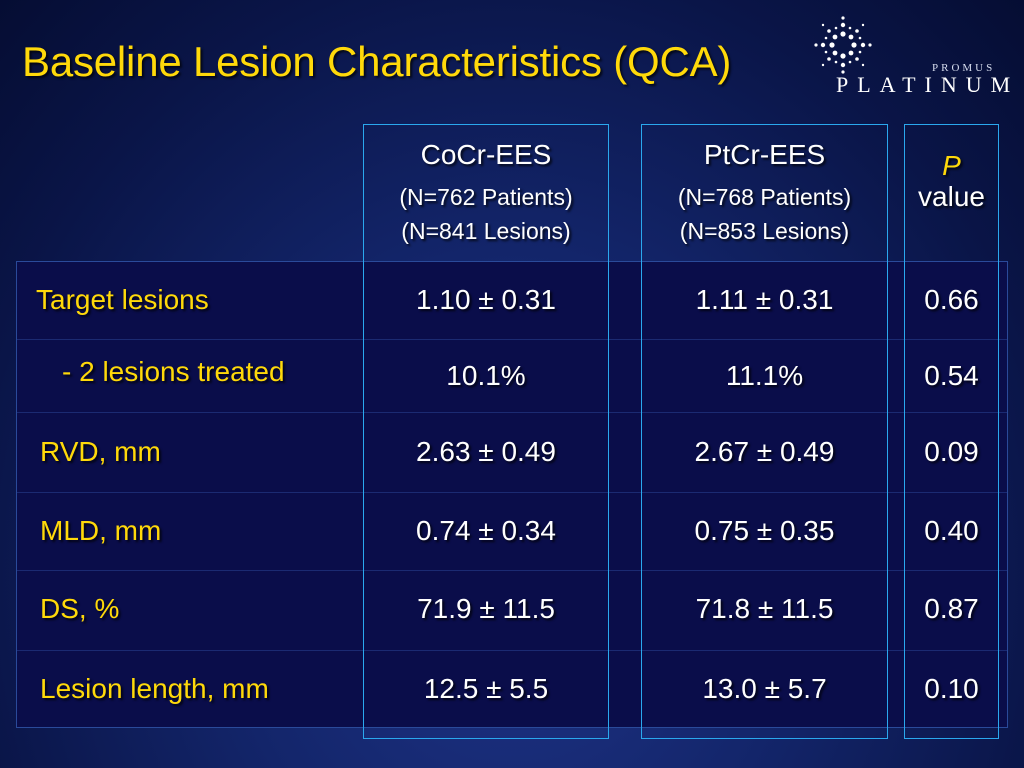  I want to click on cell-cocr: 1.10 ± 0.31, so click(486, 299).